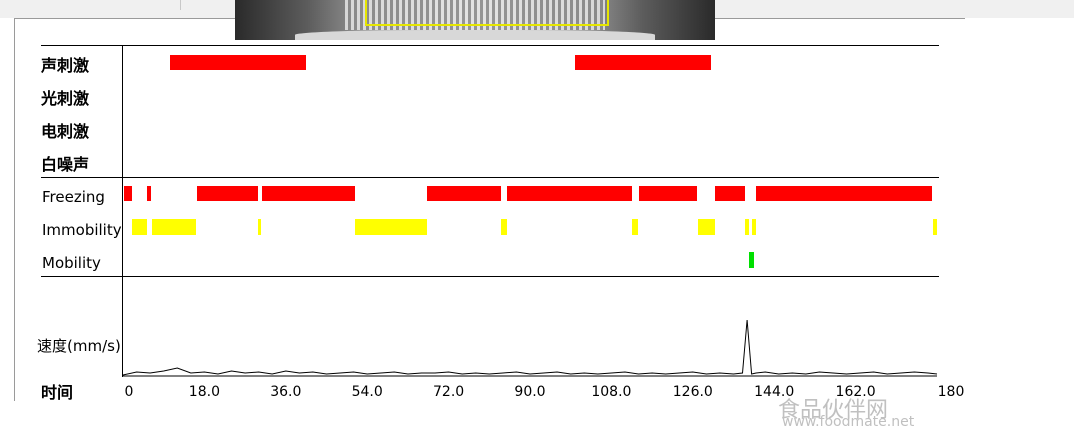 This screenshot has height=446, width=1074. What do you see at coordinates (490, 45) in the screenshot?
I see `divider-top` at bounding box center [490, 45].